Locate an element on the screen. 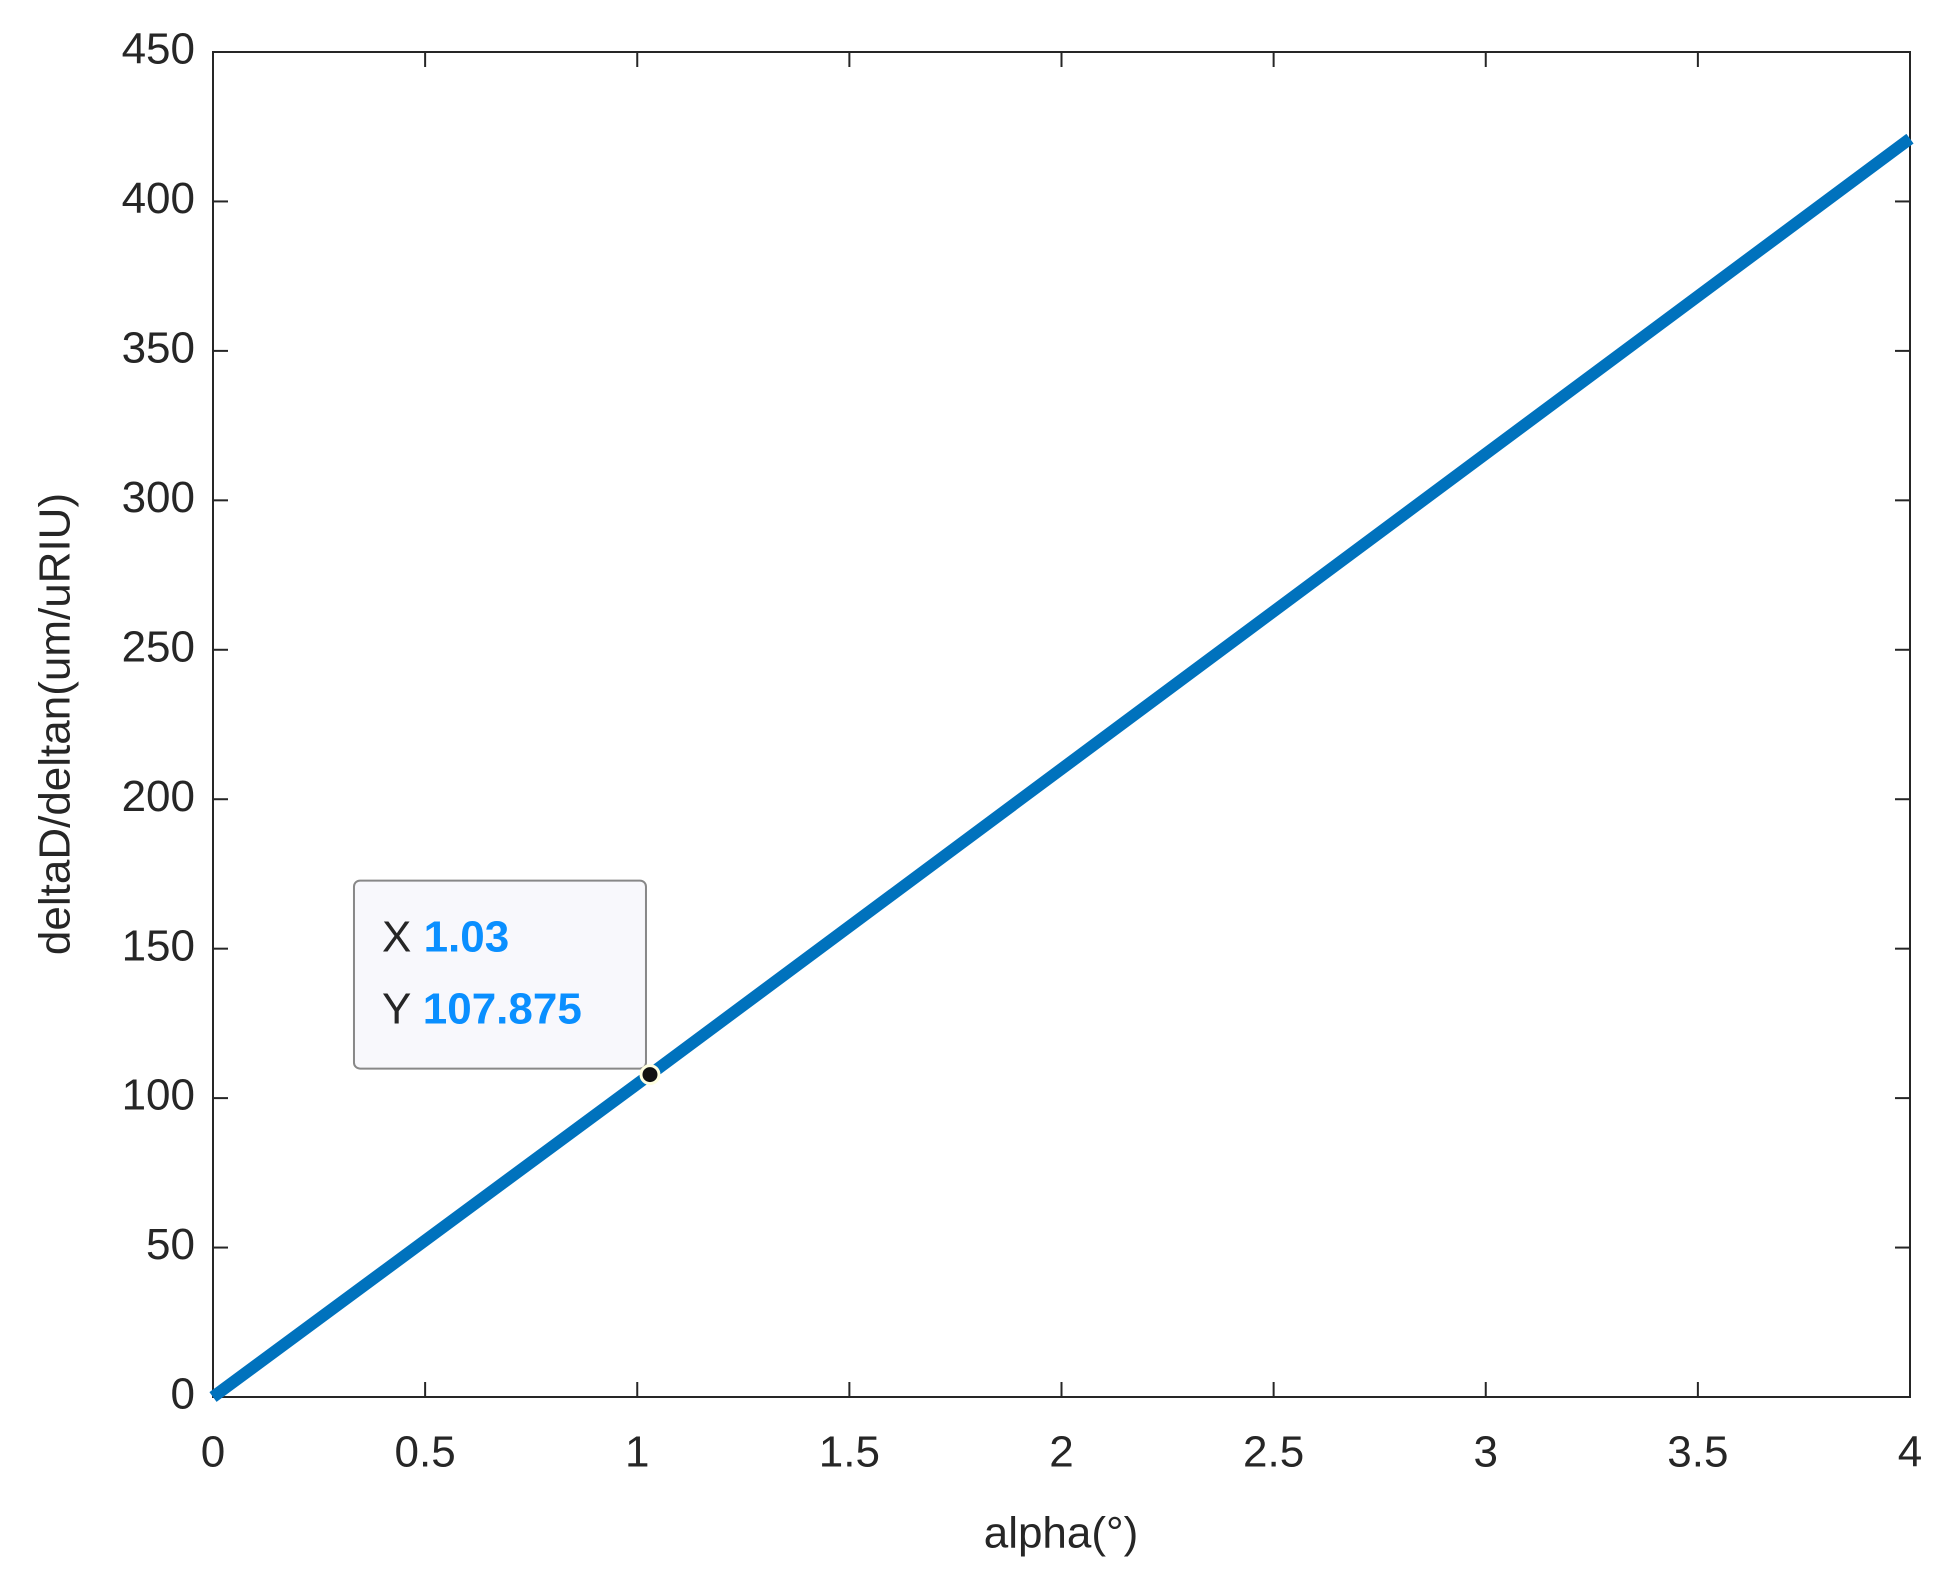 The width and height of the screenshot is (1938, 1584). y-tick-label: 150 is located at coordinates (158, 945).